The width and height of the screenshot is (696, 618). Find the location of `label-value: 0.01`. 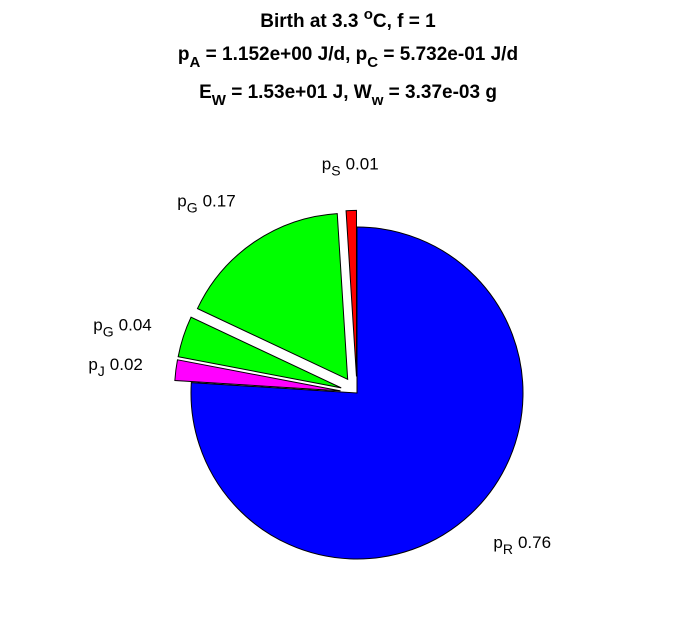

label-value: 0.01 is located at coordinates (362, 163).